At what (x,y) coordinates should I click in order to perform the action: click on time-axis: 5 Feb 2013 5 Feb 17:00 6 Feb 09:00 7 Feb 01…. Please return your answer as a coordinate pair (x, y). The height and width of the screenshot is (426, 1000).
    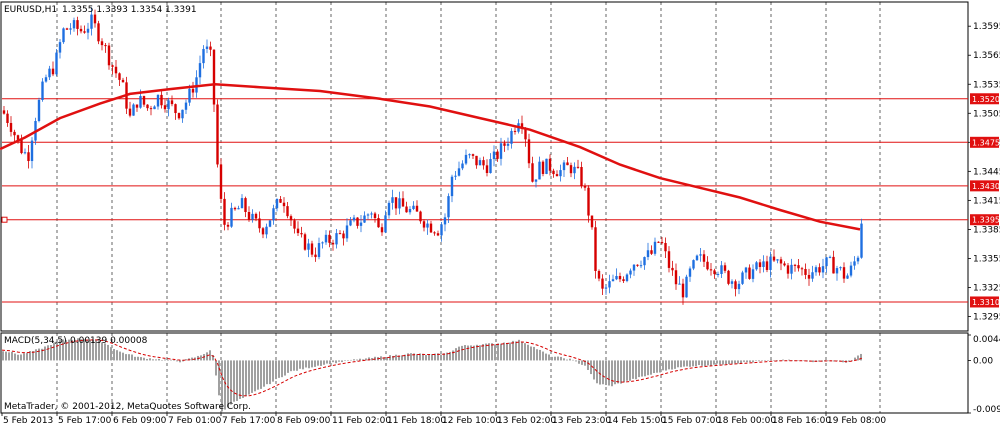
    Looking at the image, I should click on (443, 419).